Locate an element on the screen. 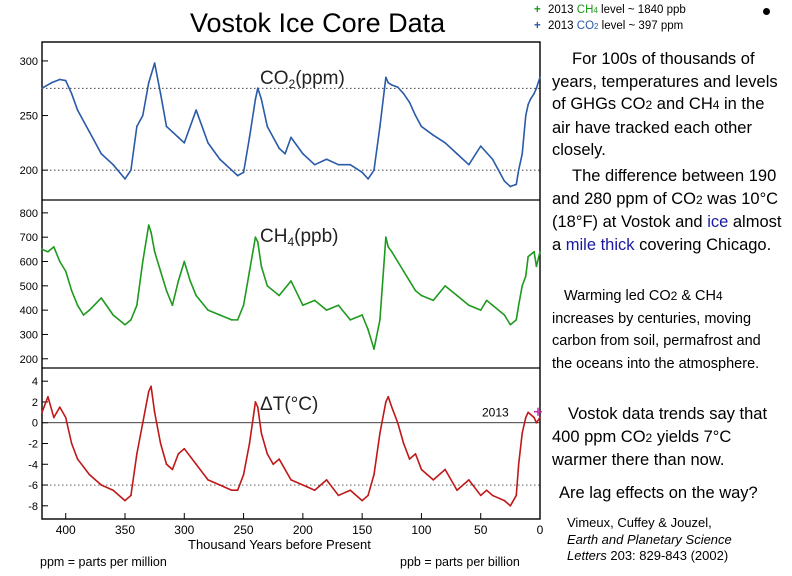 This screenshot has height=576, width=792. x-tick-label: 400 is located at coordinates (66, 530).